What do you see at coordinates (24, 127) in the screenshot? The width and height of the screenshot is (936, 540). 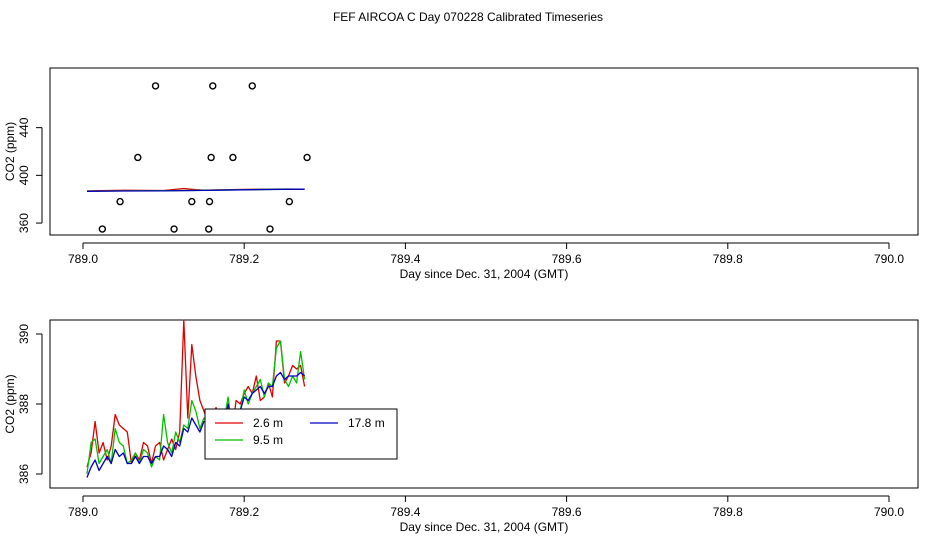 I see `y-tick-label: 440` at bounding box center [24, 127].